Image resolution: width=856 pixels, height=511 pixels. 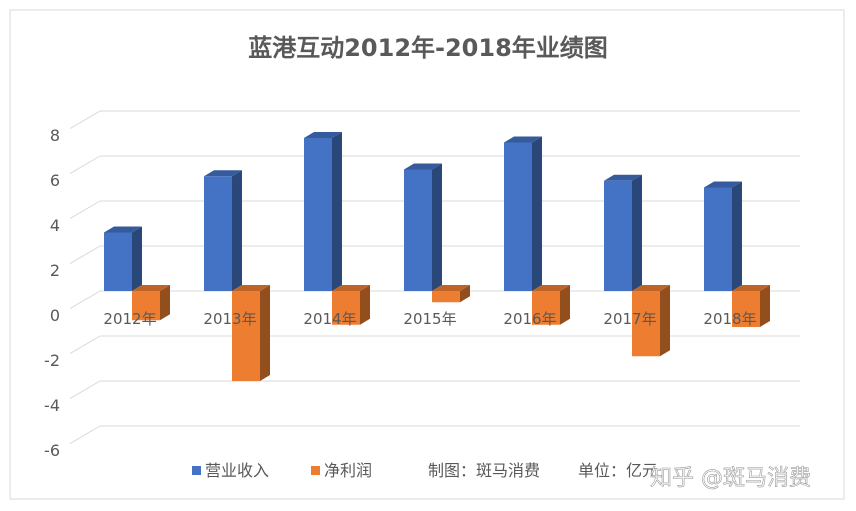 I want to click on legend: 营业收入 净利润 制图：斑马消费 单位：亿元, so click(x=425, y=470).